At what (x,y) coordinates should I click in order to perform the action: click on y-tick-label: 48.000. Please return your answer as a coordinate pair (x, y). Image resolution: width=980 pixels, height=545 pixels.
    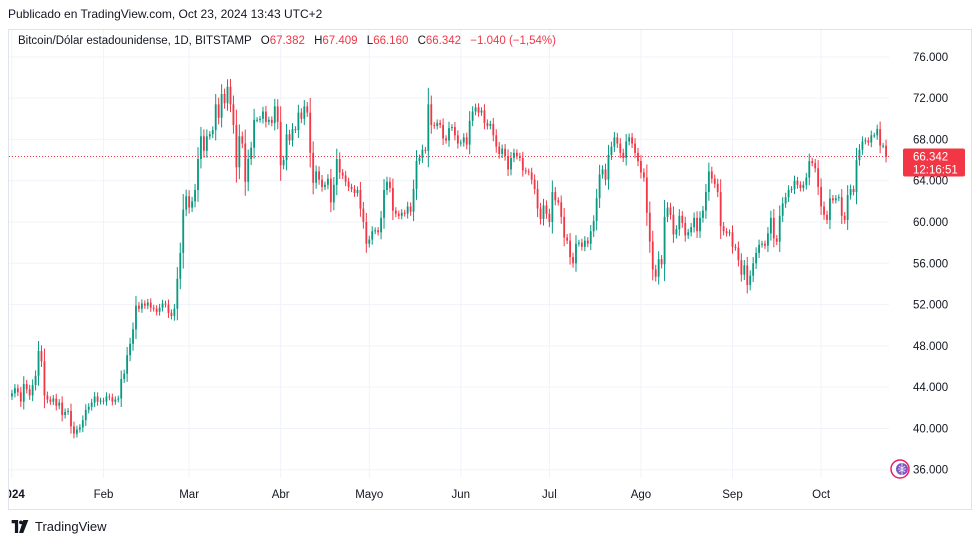
    Looking at the image, I should click on (930, 347).